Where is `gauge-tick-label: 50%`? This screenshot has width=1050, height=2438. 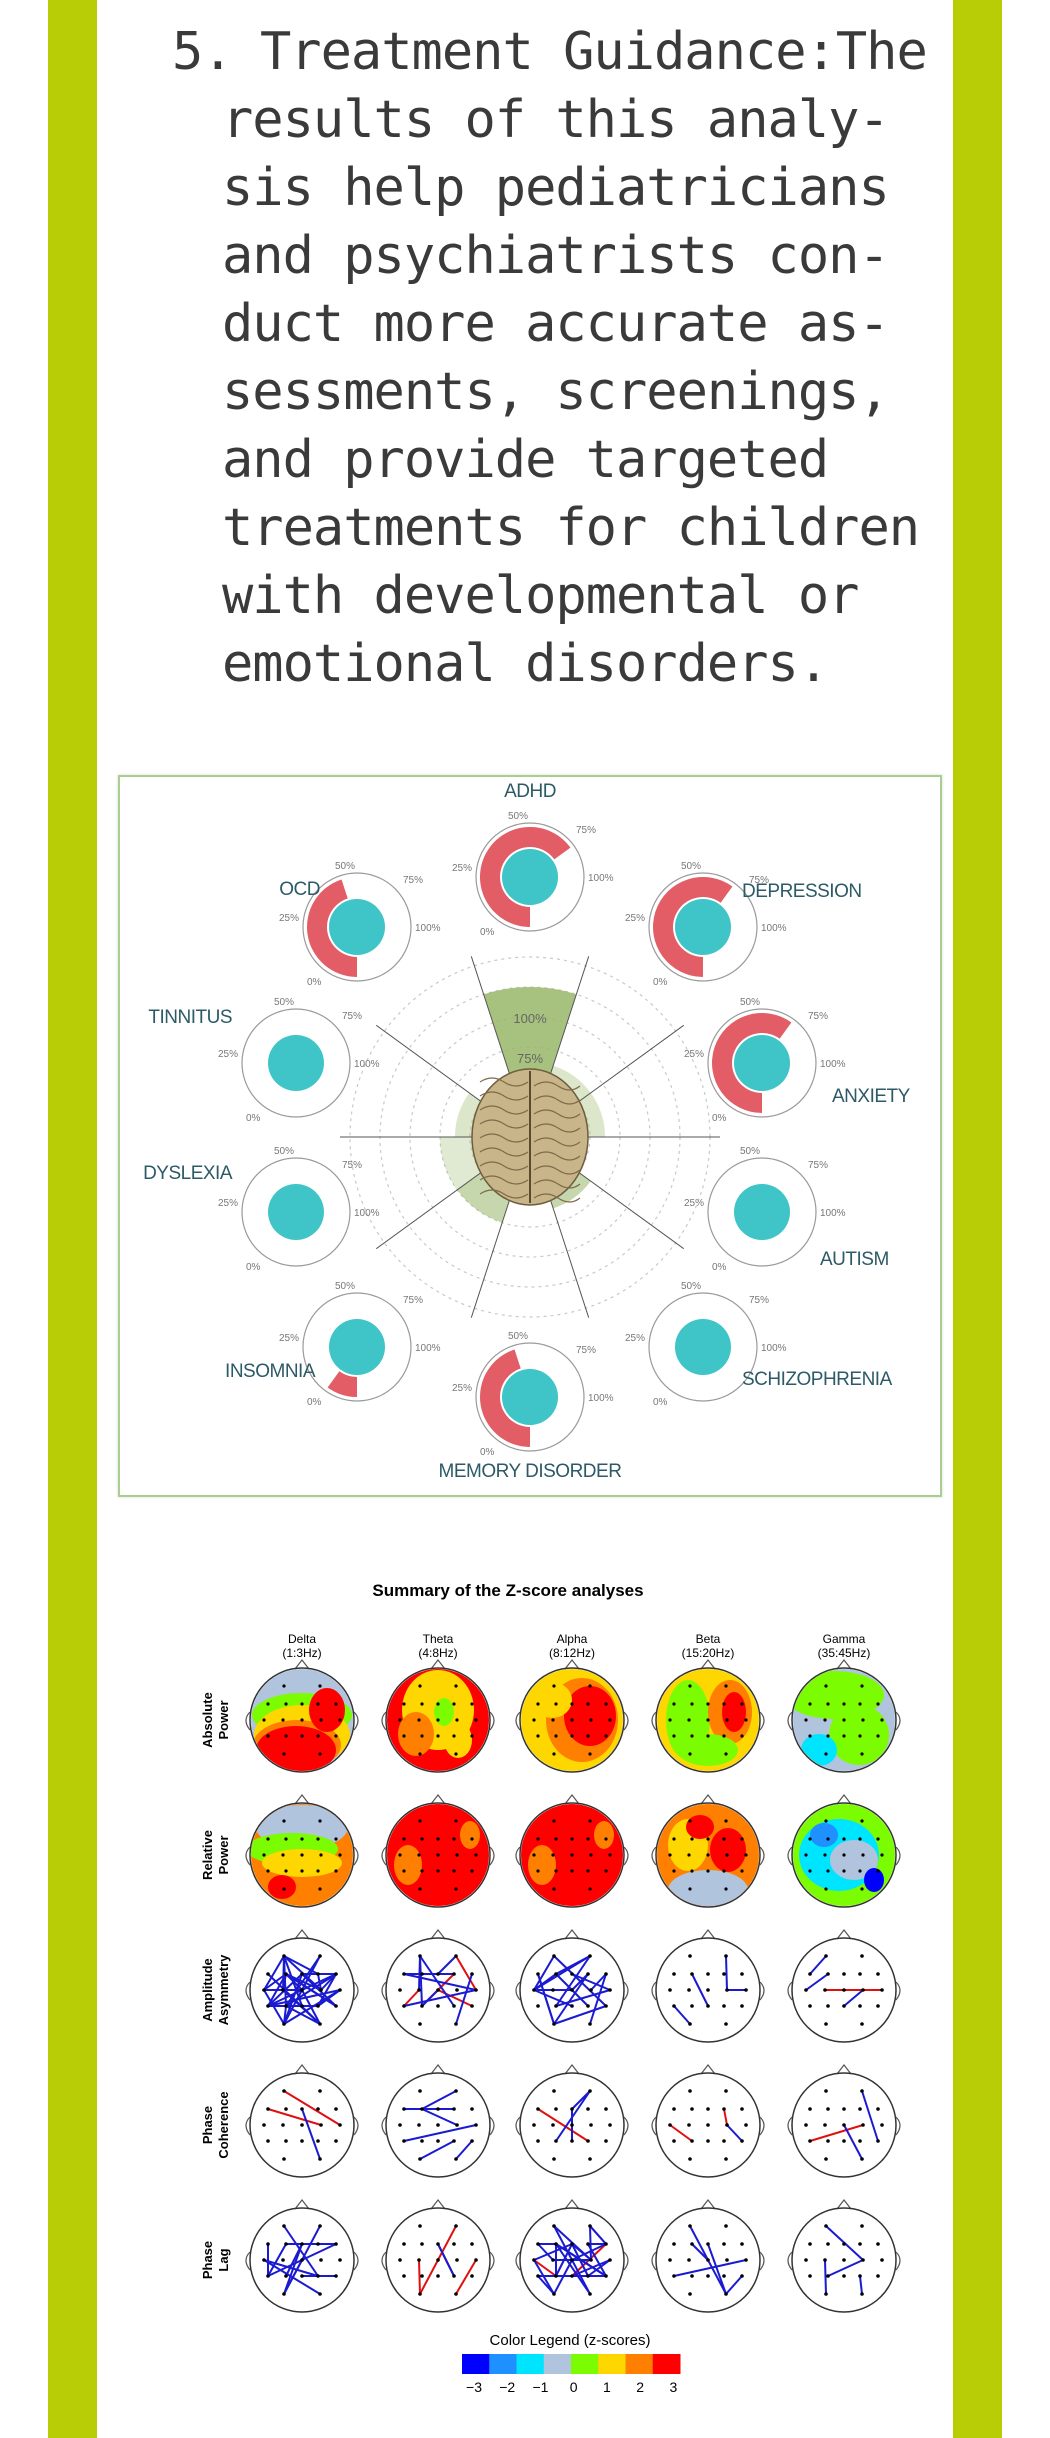
gauge-tick-label: 50% is located at coordinates (345, 866).